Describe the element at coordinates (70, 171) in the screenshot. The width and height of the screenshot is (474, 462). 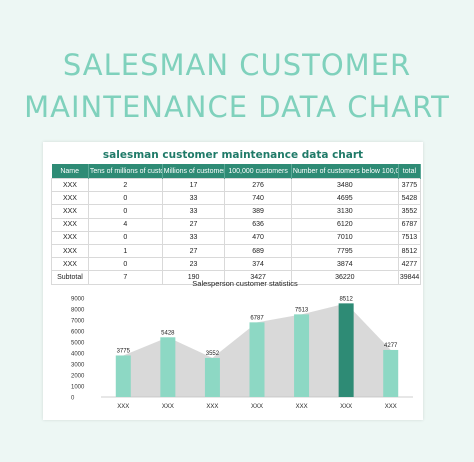
I see `column-header: Name` at that location.